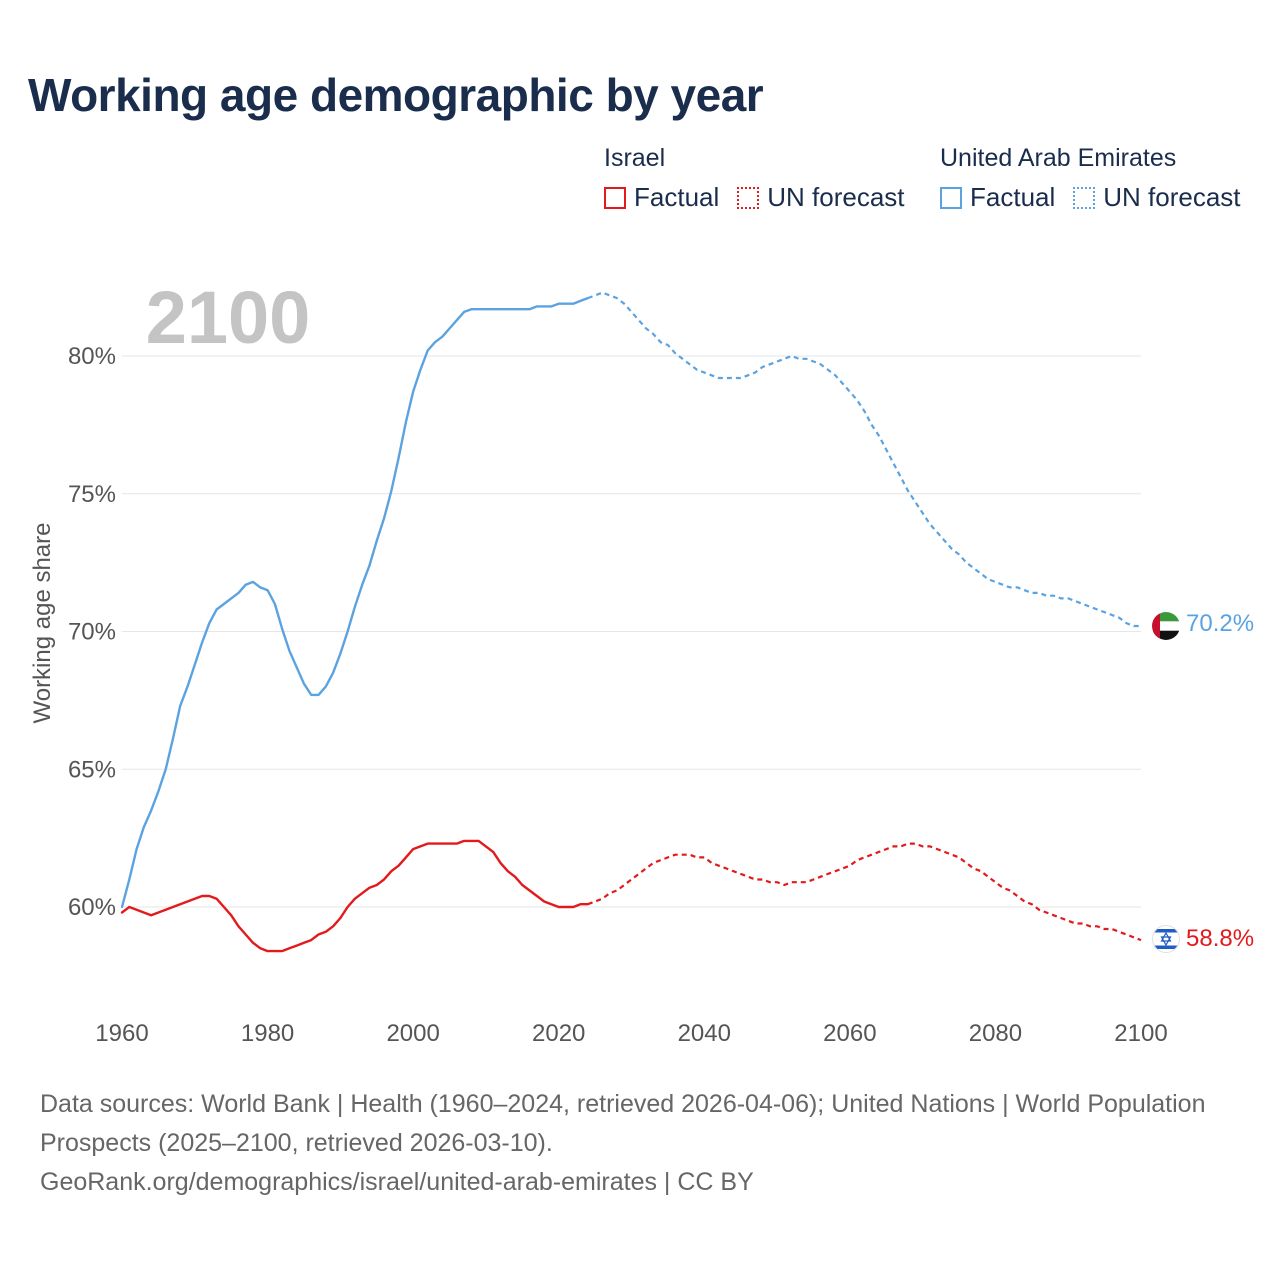 The height and width of the screenshot is (1280, 1280). Describe the element at coordinates (1140, 1033) in the screenshot. I see `x-tick-label: 2100` at that location.